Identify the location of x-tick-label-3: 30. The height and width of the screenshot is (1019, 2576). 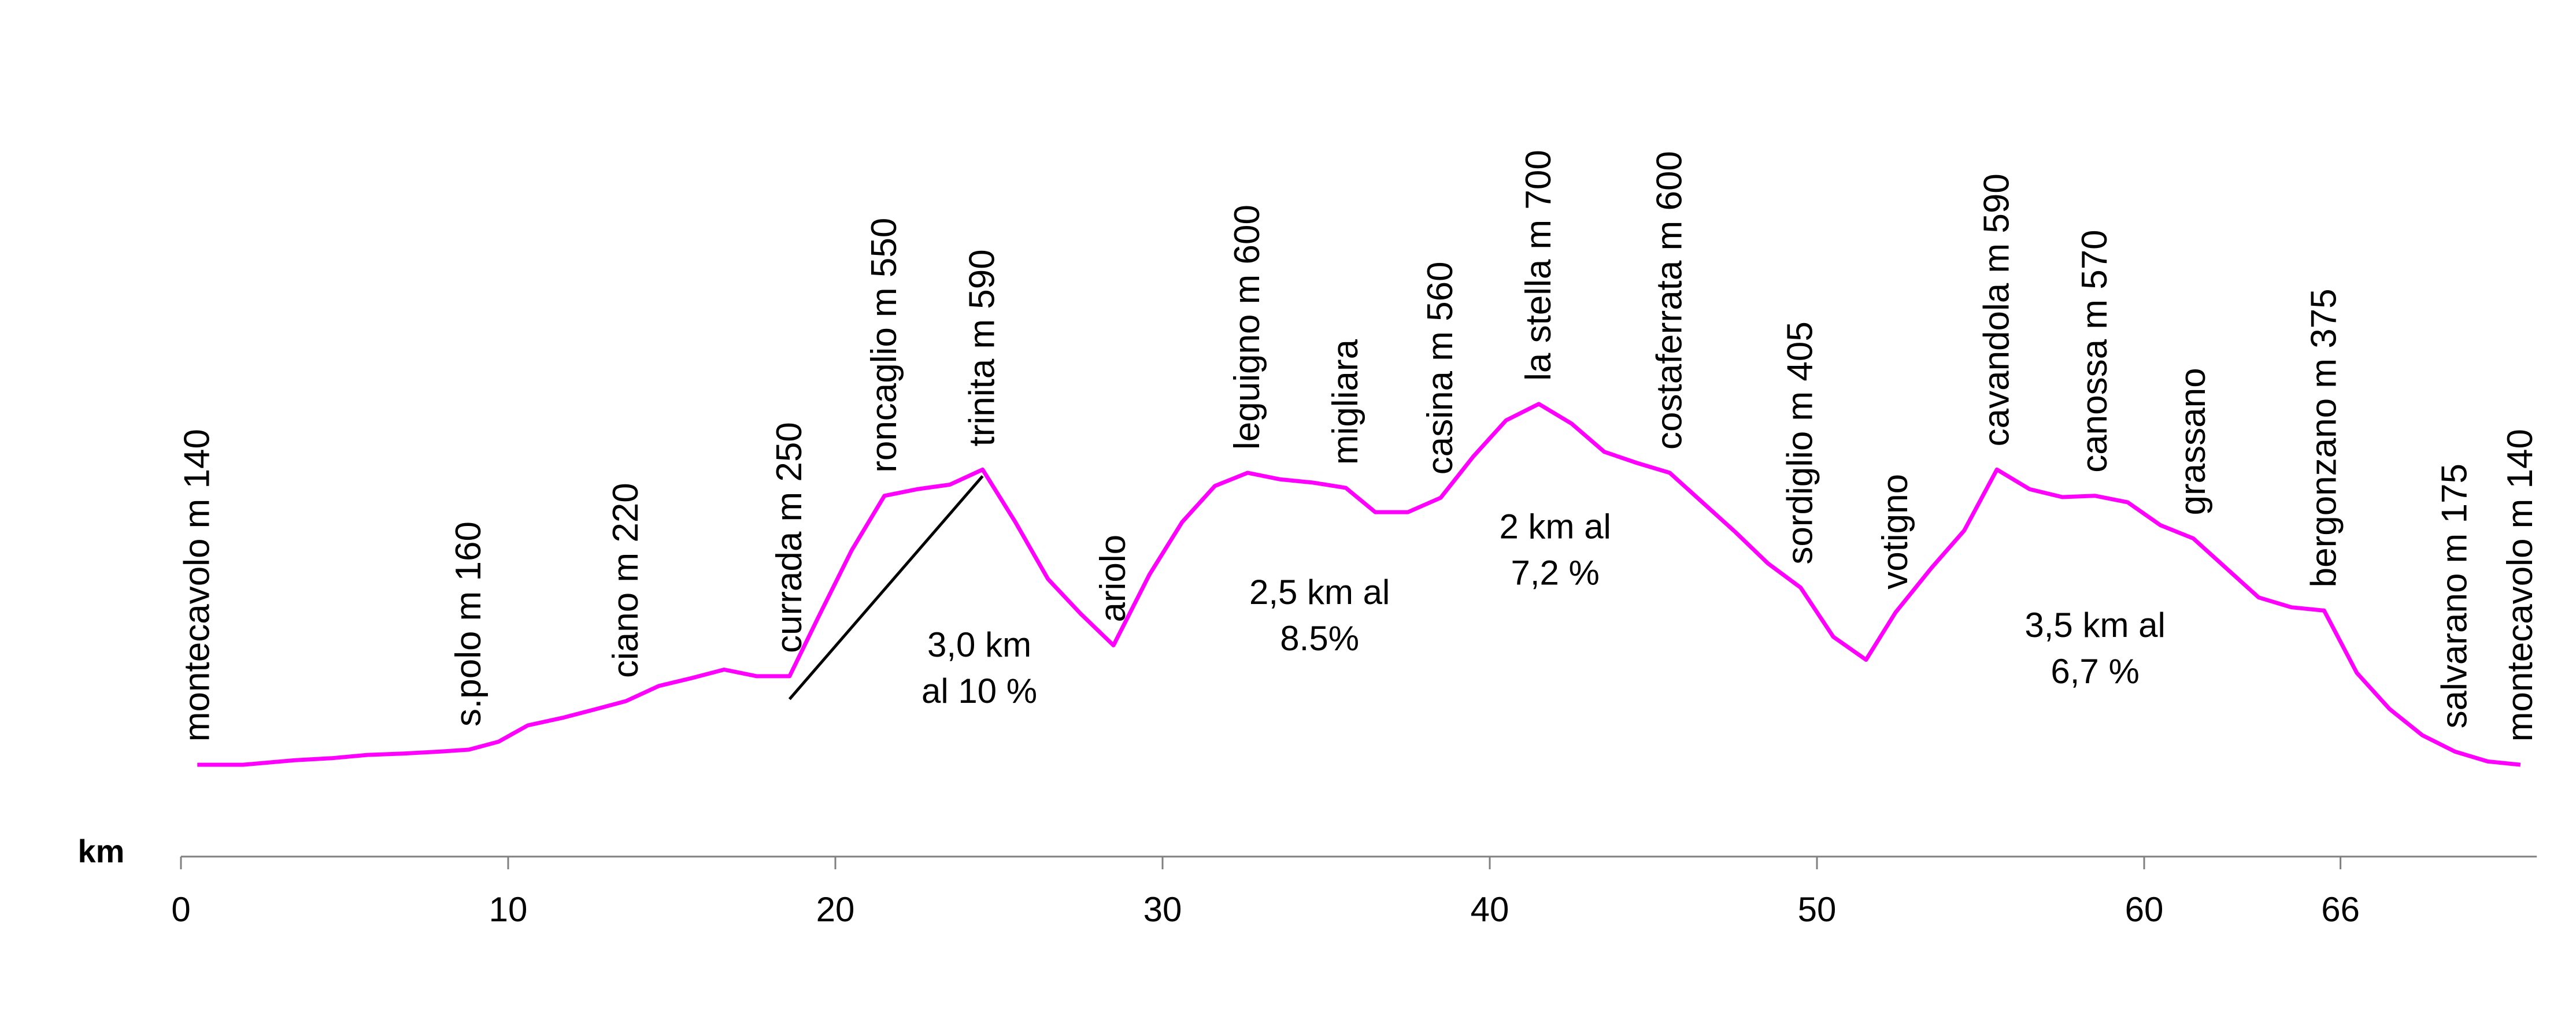
(1162, 909).